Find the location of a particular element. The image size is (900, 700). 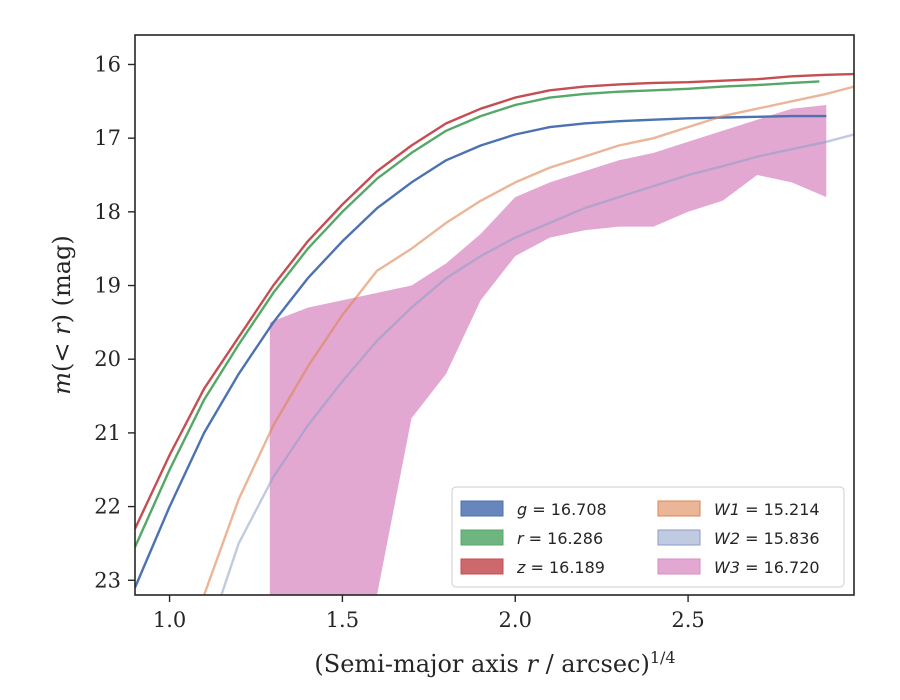

legend-swatch-g is located at coordinates (482, 508).